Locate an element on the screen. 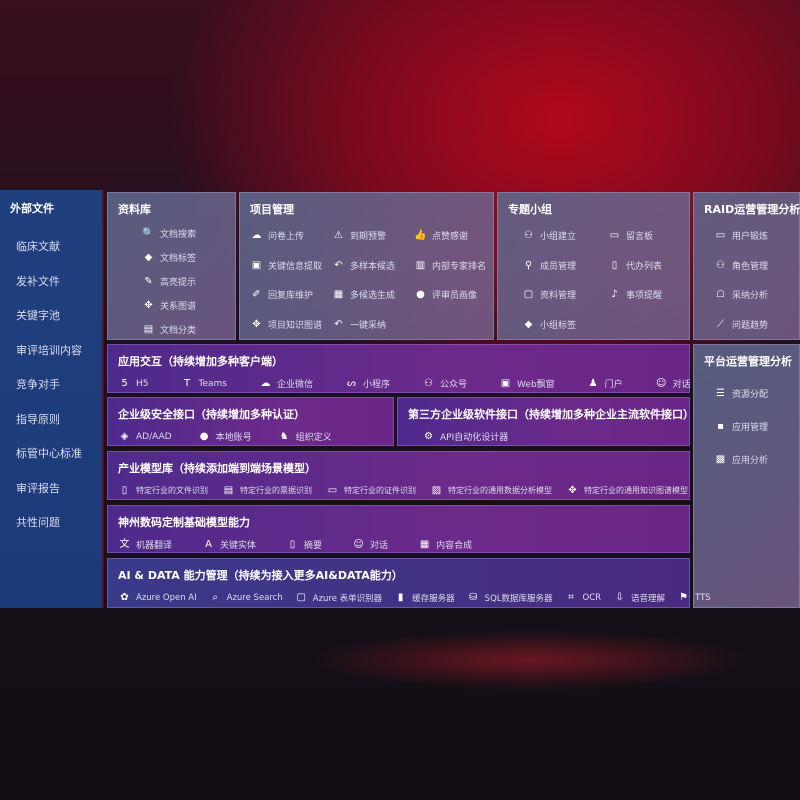 Image resolution: width=800 pixels, height=800 pixels. project-item: ☁ 问卷上传 is located at coordinates (291, 236).